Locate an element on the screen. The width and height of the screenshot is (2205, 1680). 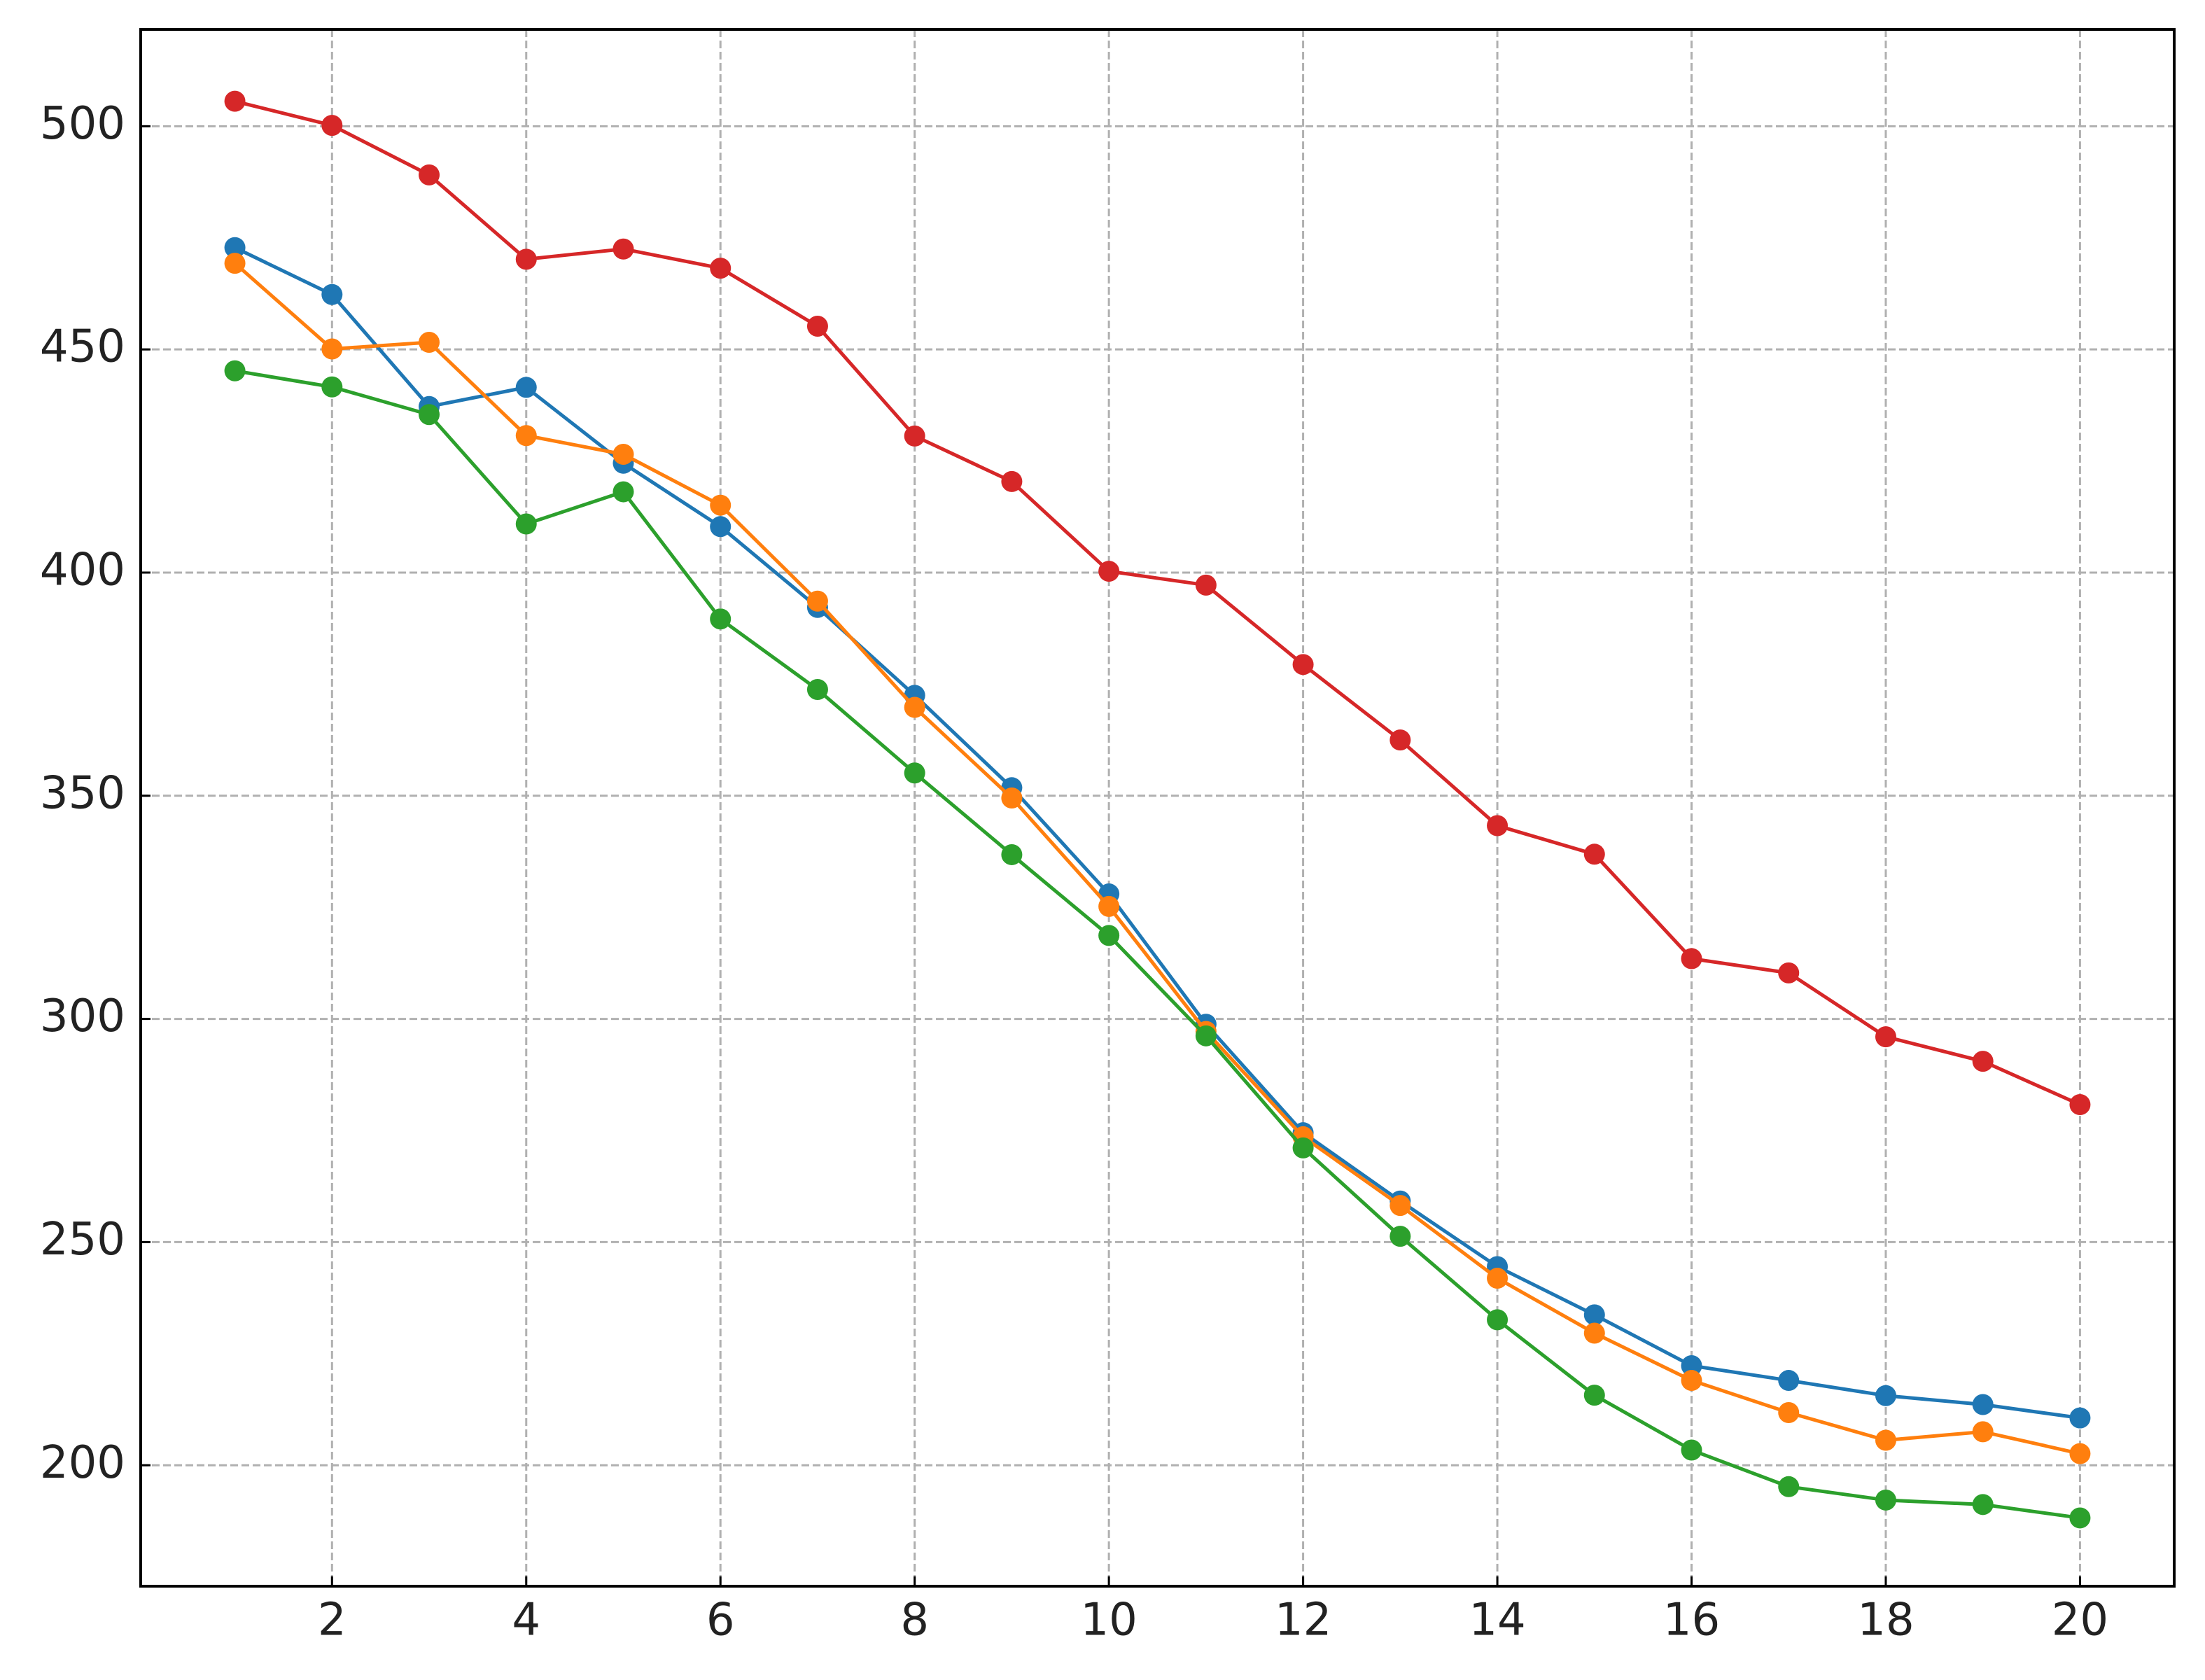
y-tick-label: 400 is located at coordinates (82, 570).